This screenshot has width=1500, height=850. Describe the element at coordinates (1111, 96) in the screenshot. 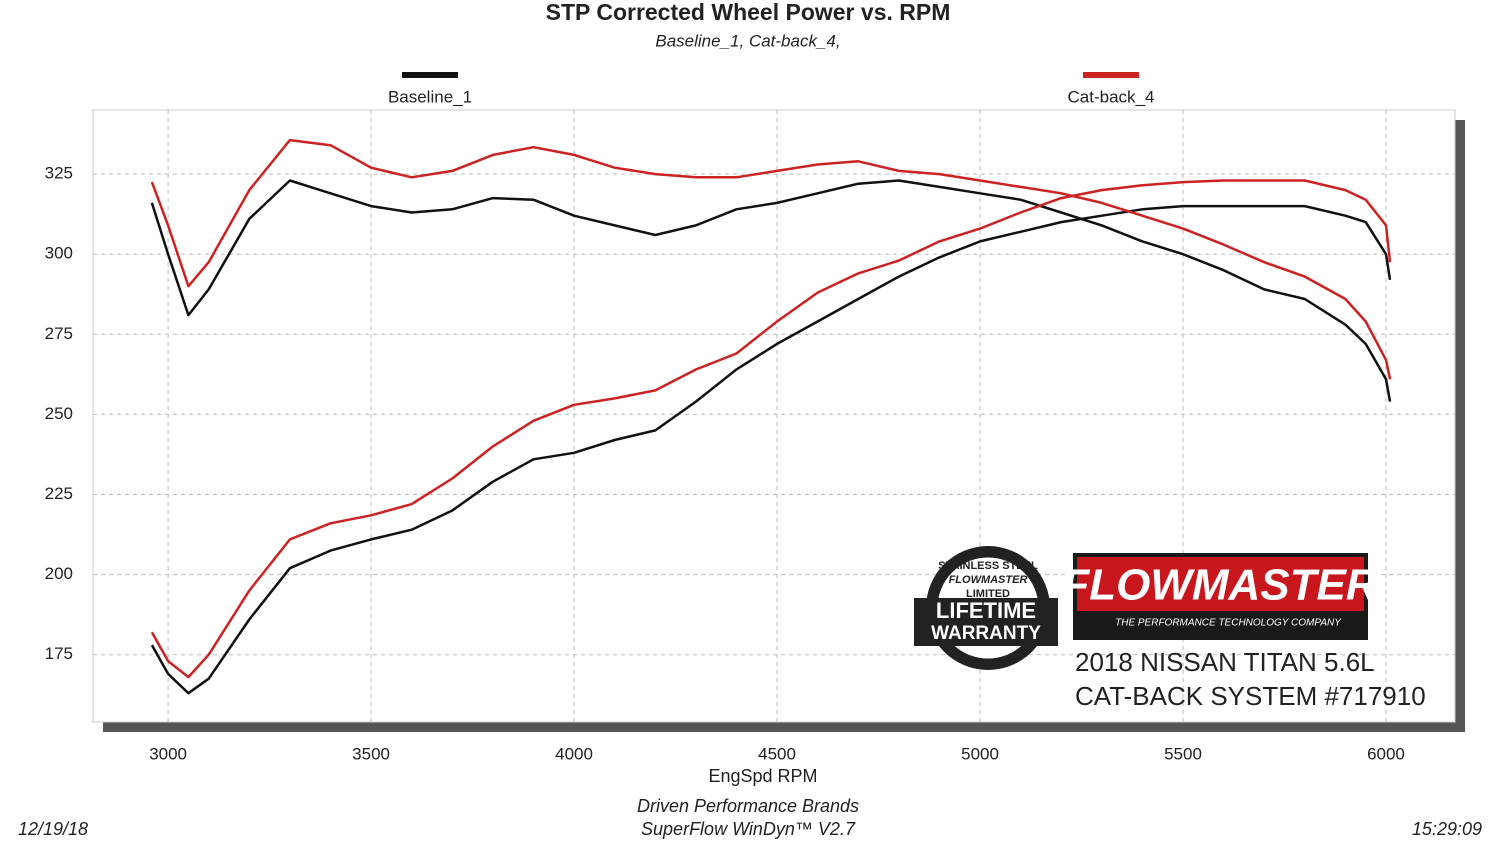

I see `legend-label: Cat-back_4` at that location.